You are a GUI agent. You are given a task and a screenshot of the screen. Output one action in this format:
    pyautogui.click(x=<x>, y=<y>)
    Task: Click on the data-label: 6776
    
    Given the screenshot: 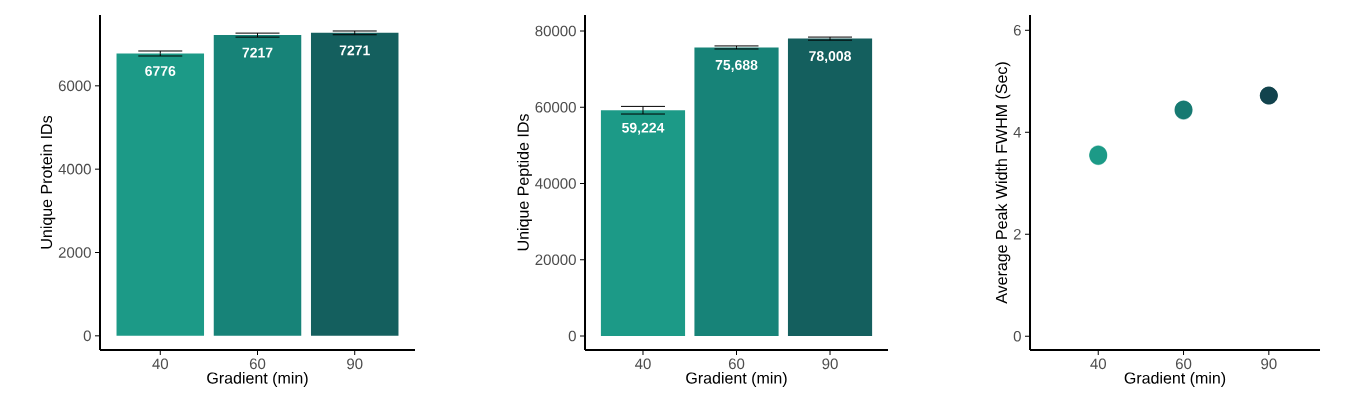 What is the action you would take?
    pyautogui.click(x=160, y=71)
    